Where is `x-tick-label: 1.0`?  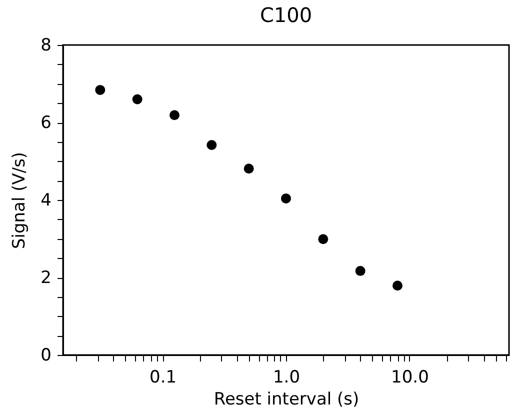
x-tick-label: 1.0 is located at coordinates (286, 378).